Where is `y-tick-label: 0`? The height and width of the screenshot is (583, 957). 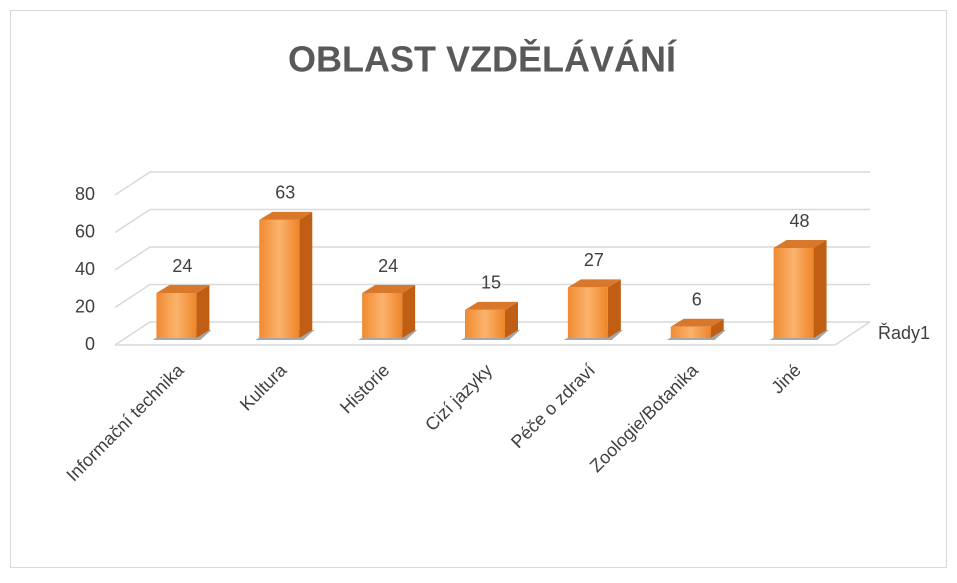
y-tick-label: 0 is located at coordinates (90, 344).